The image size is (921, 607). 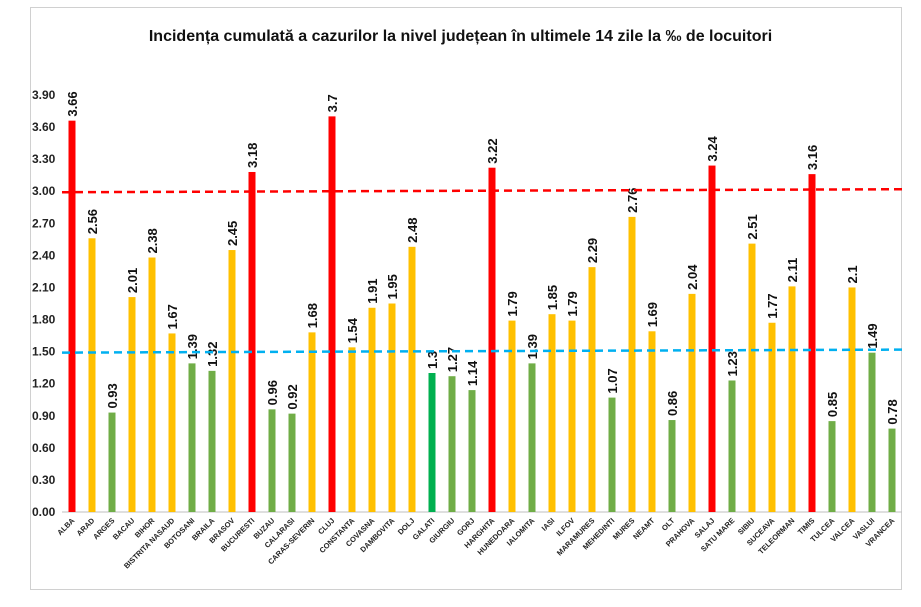 What do you see at coordinates (548, 524) in the screenshot?
I see `category-label: IASI` at bounding box center [548, 524].